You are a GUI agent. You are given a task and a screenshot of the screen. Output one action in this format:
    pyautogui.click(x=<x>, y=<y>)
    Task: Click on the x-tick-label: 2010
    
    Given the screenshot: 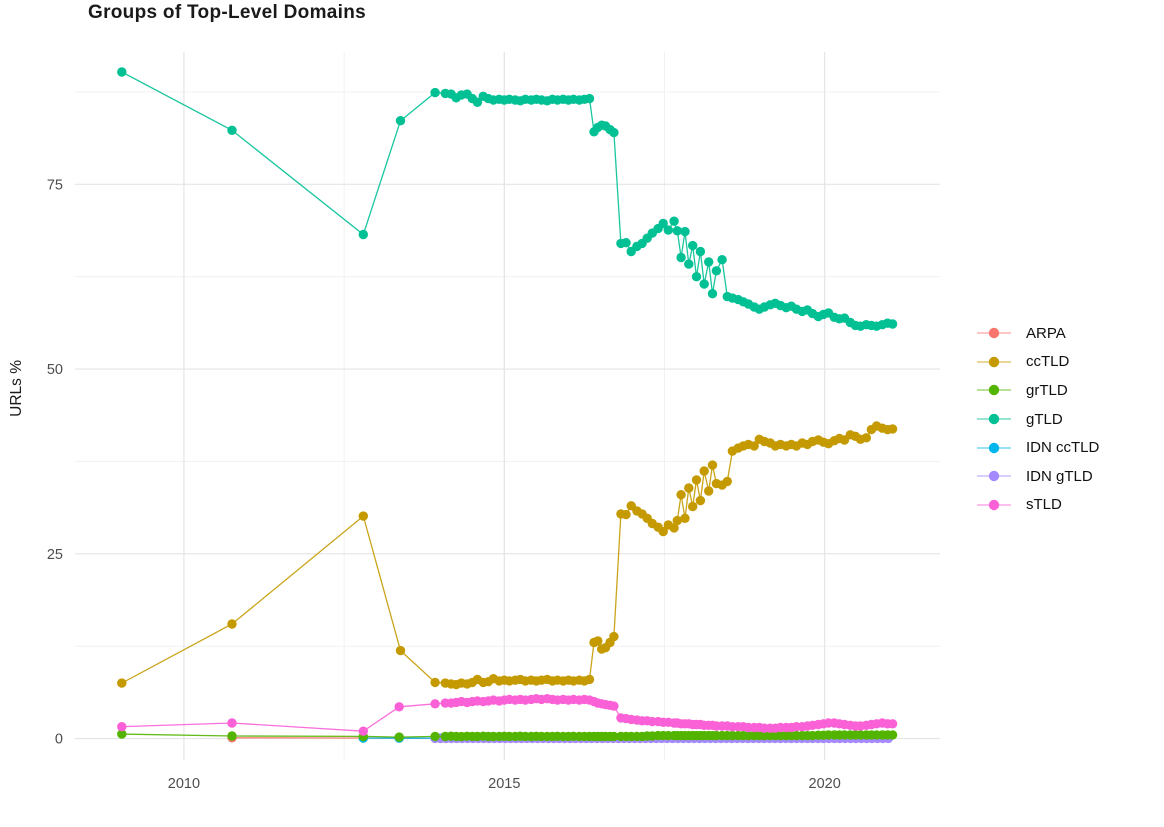 What is the action you would take?
    pyautogui.click(x=184, y=784)
    